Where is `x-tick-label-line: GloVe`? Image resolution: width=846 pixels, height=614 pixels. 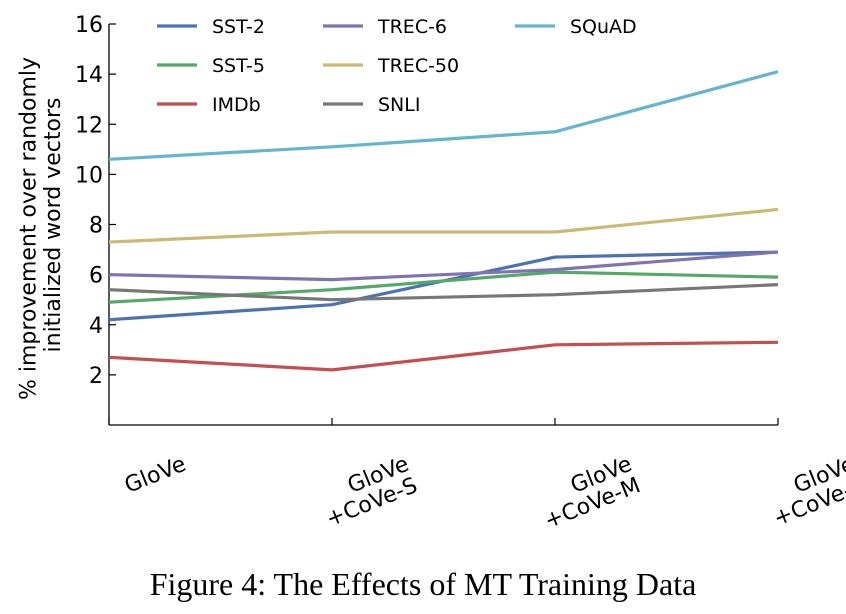 x-tick-label-line: GloVe is located at coordinates (155, 475).